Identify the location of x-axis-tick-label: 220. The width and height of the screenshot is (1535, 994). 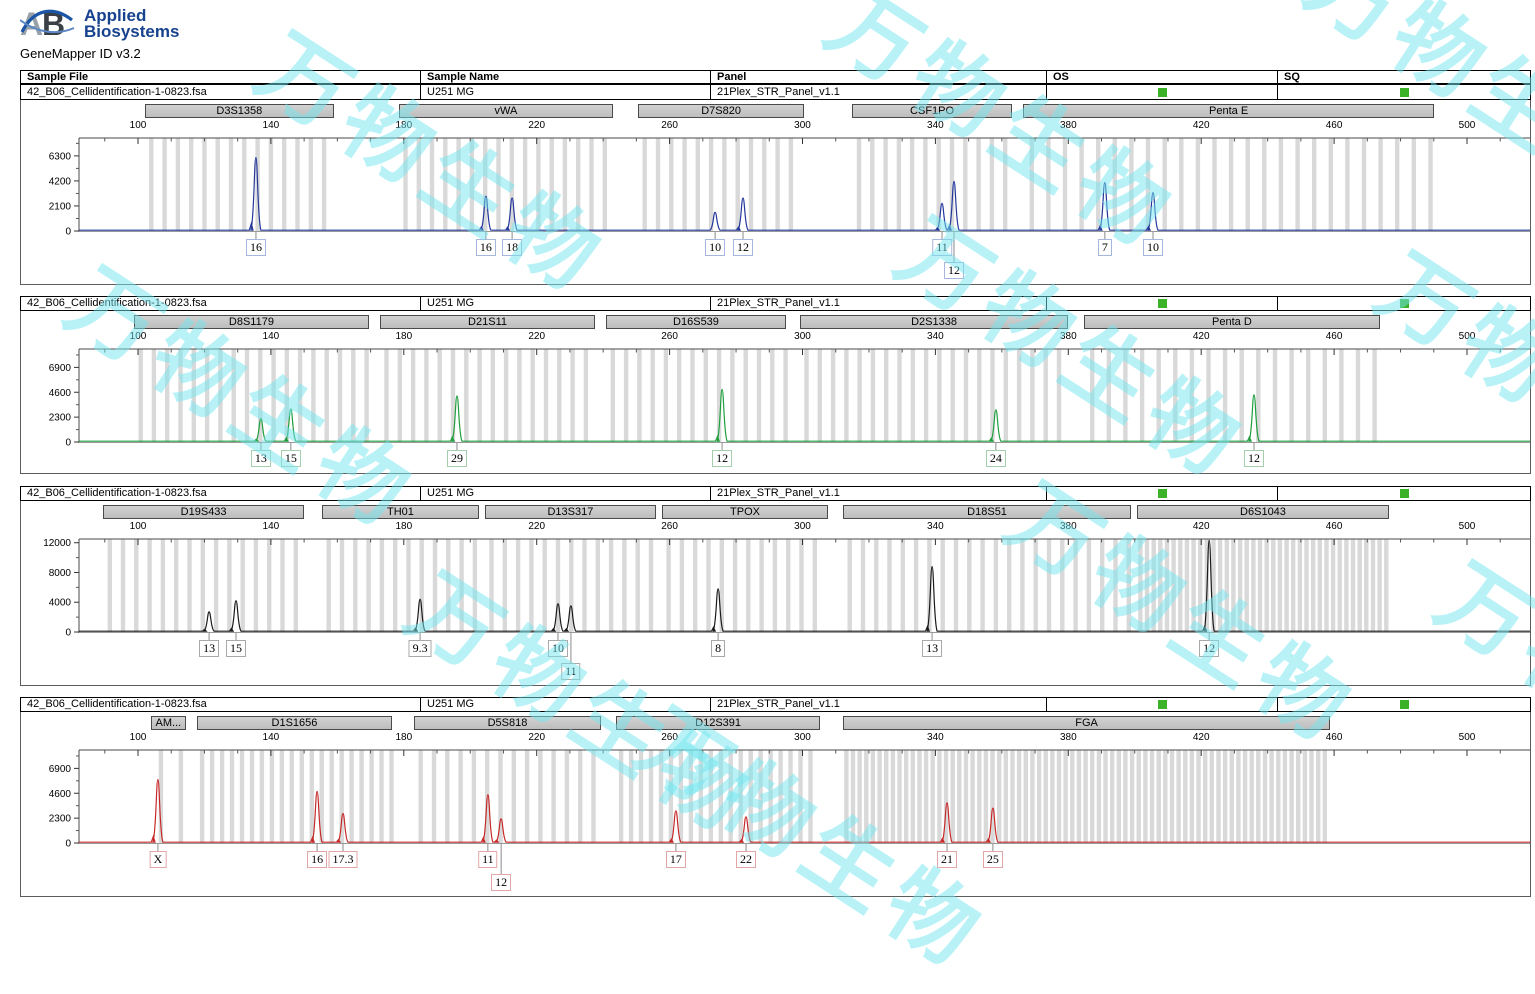
(537, 526).